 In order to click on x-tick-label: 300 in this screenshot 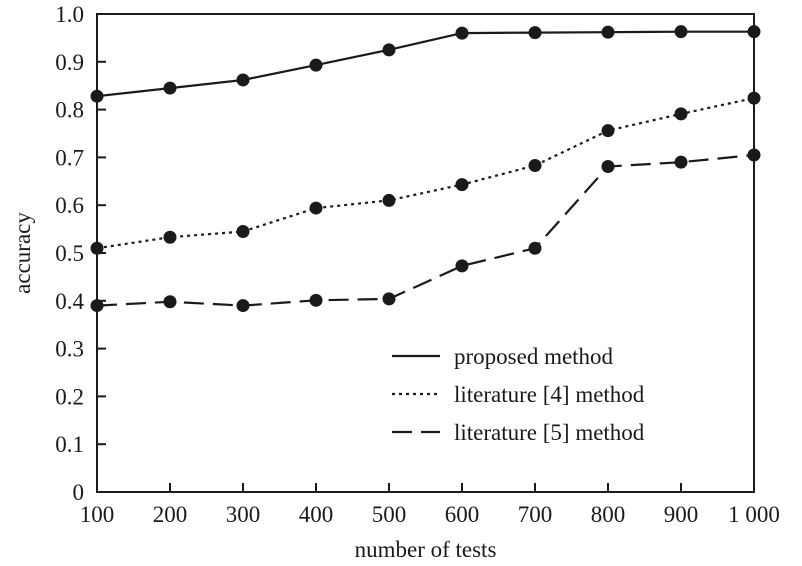, I will do `click(243, 514)`.